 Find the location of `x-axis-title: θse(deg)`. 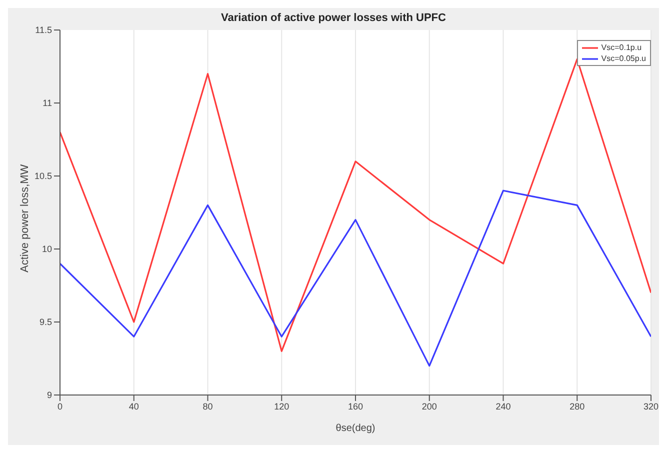

x-axis-title: θse(deg) is located at coordinates (356, 428).